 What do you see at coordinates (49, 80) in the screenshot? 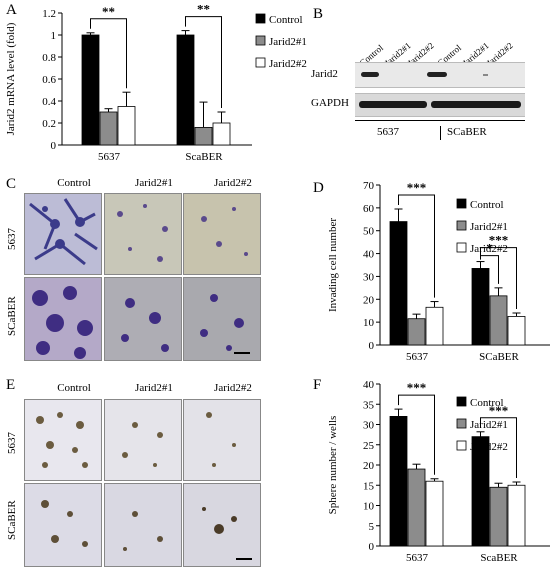
I see `y-tick-label: 0.6` at bounding box center [49, 80].